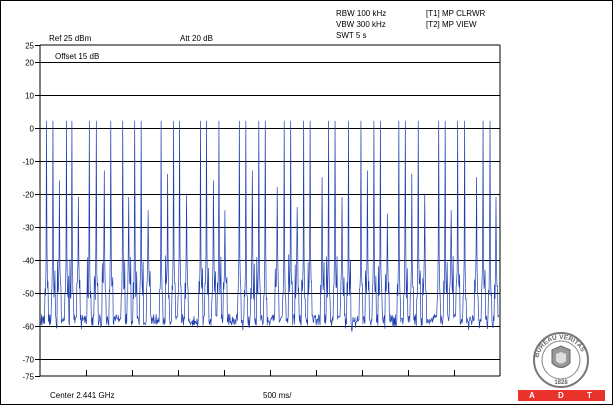  I want to click on seal-year: 1828, so click(561, 383).